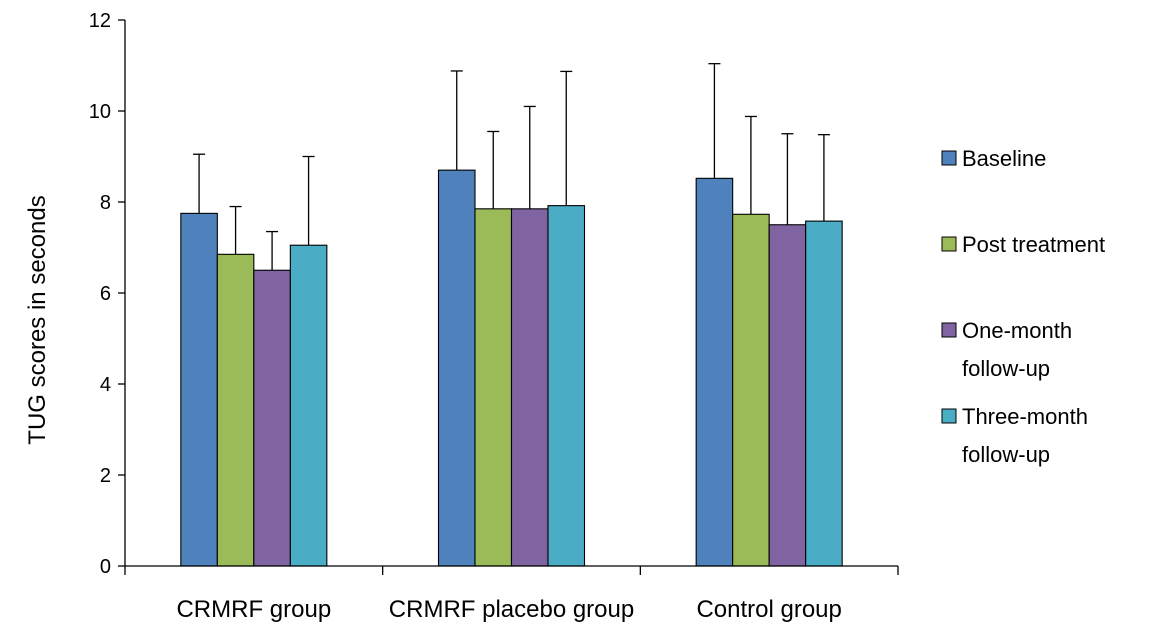 This screenshot has width=1154, height=629. Describe the element at coordinates (1017, 330) in the screenshot. I see `legend-label: One-month` at that location.